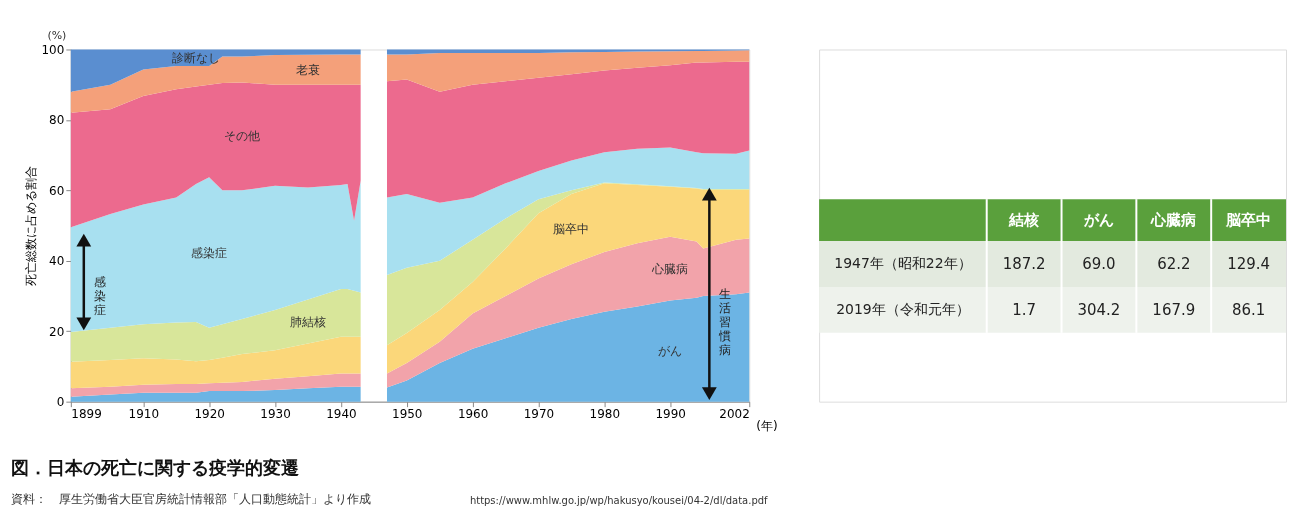 This screenshot has width=1292, height=508. I want to click on y-tick-label: 1947年（昭和22年）, so click(903, 262).